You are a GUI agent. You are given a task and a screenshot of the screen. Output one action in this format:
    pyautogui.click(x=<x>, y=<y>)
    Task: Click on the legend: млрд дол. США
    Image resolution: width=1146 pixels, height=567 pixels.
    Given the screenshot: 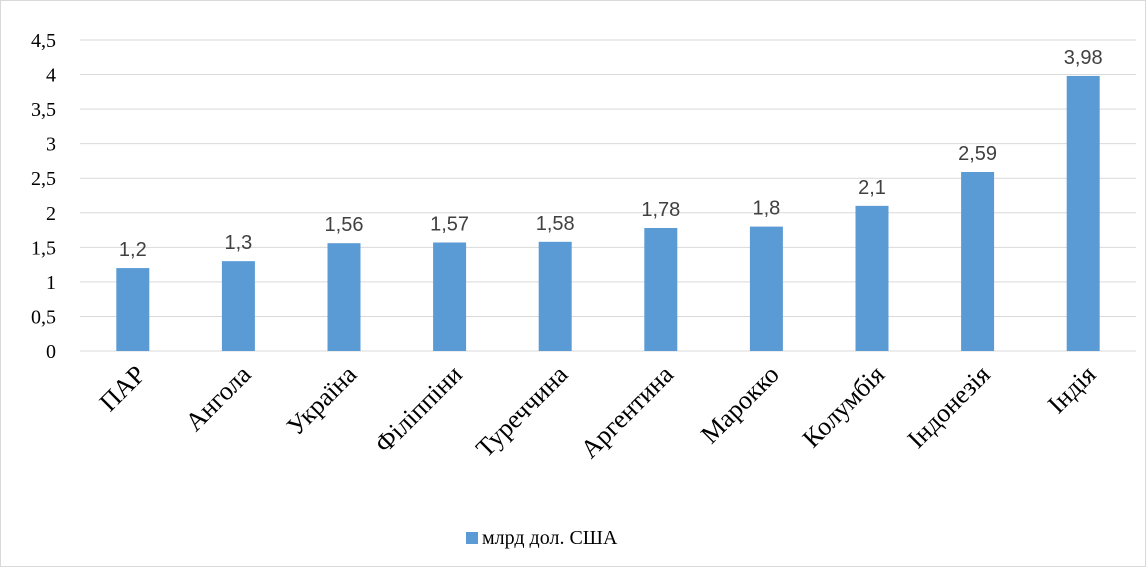 What is the action you would take?
    pyautogui.click(x=542, y=538)
    